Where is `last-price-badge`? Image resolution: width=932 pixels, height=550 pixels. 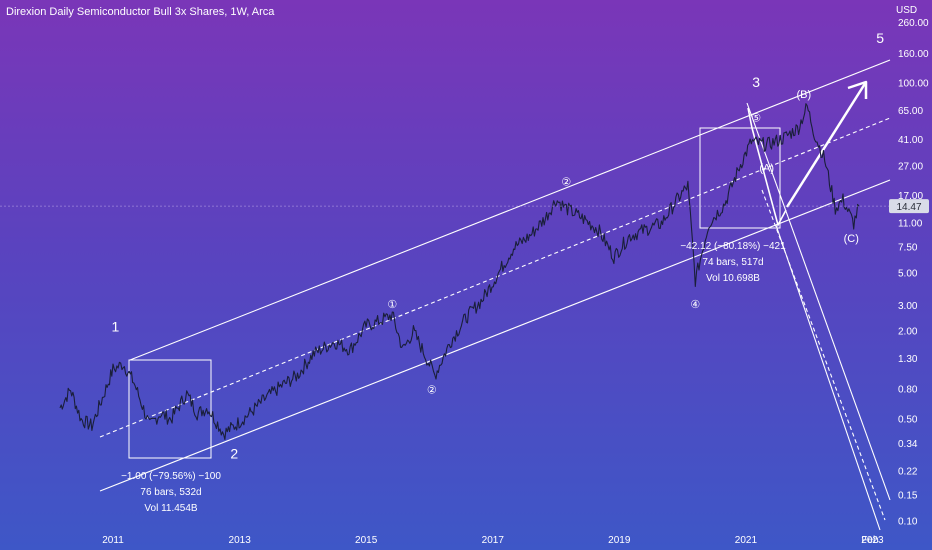
last-price-badge is located at coordinates (909, 206).